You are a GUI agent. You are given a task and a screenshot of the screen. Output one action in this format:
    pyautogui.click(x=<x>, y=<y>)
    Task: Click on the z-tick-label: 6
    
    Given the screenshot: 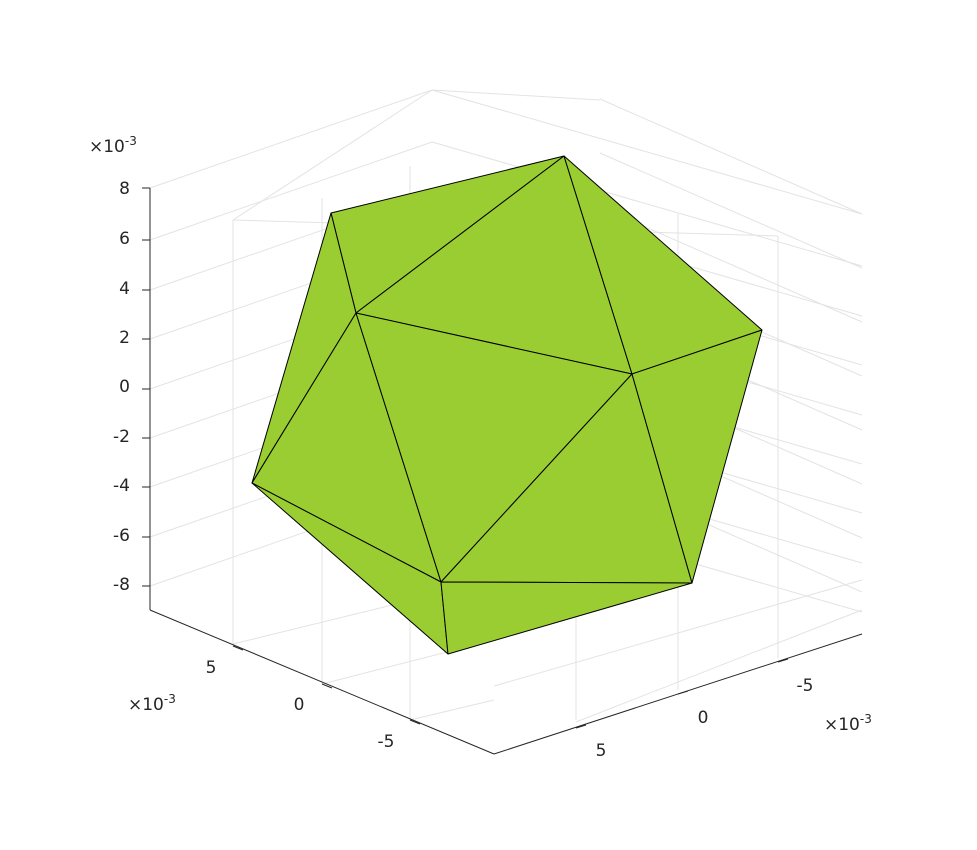 What is the action you would take?
    pyautogui.click(x=124, y=239)
    